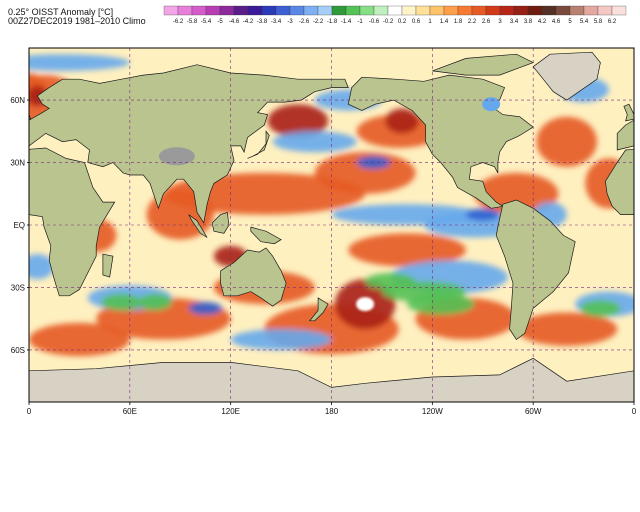  What do you see at coordinates (178, 22) in the screenshot?
I see `colorbar-tick-label: -6.2` at bounding box center [178, 22].